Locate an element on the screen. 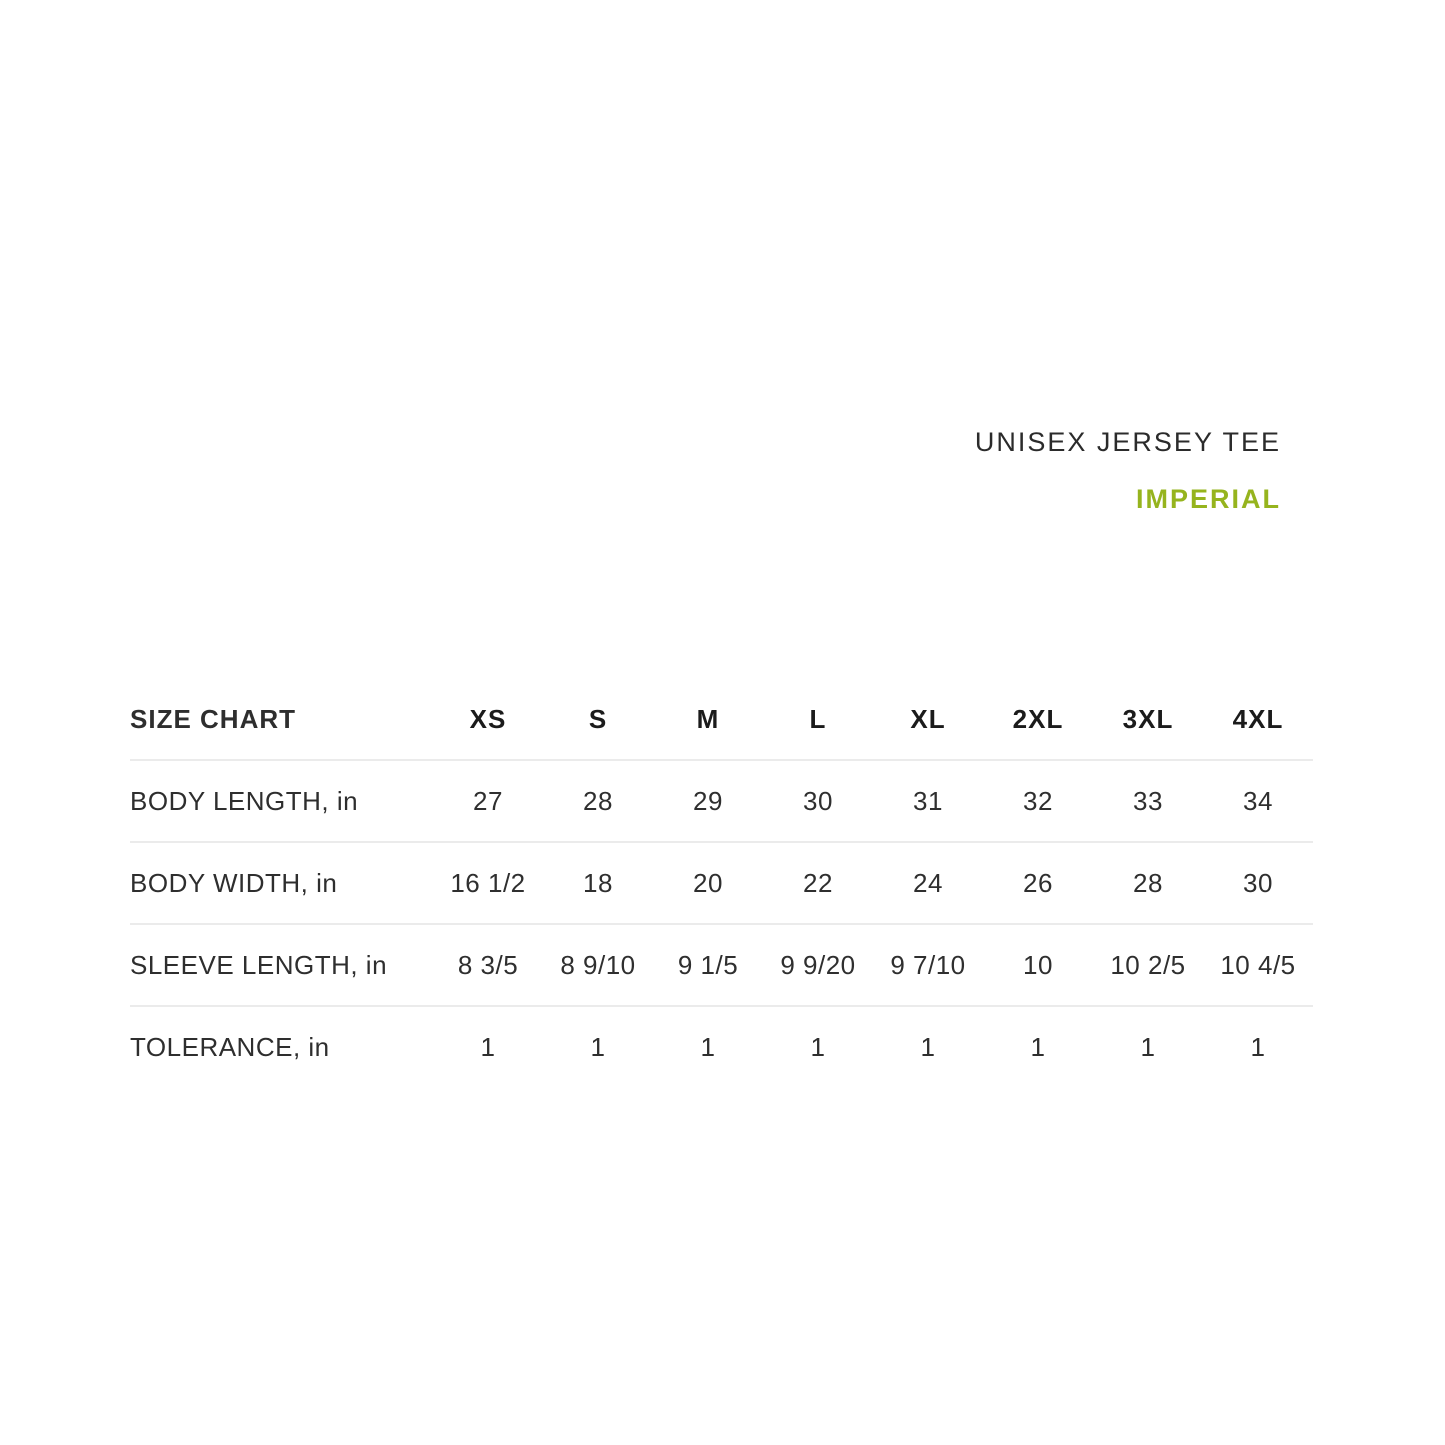 This screenshot has width=1445, height=1445. table-header-row: SIZE CHART XS S M L XL 2XL 3XL 4XL is located at coordinates (721, 719).